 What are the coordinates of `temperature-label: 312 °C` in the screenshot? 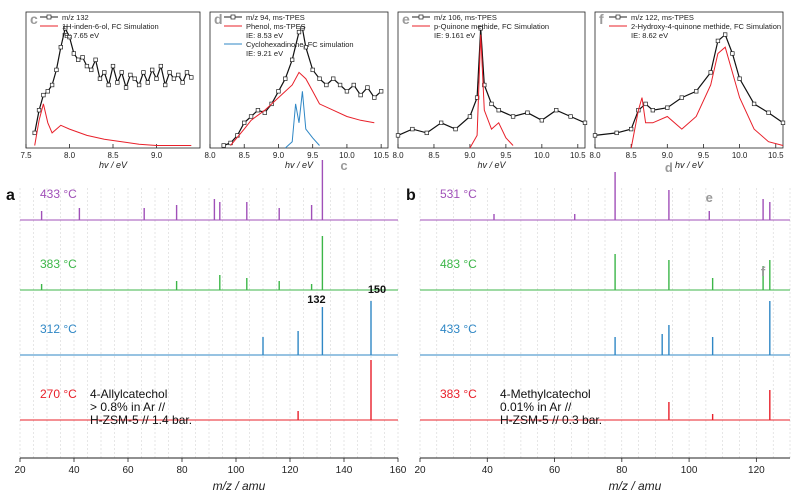 It's located at (58, 329).